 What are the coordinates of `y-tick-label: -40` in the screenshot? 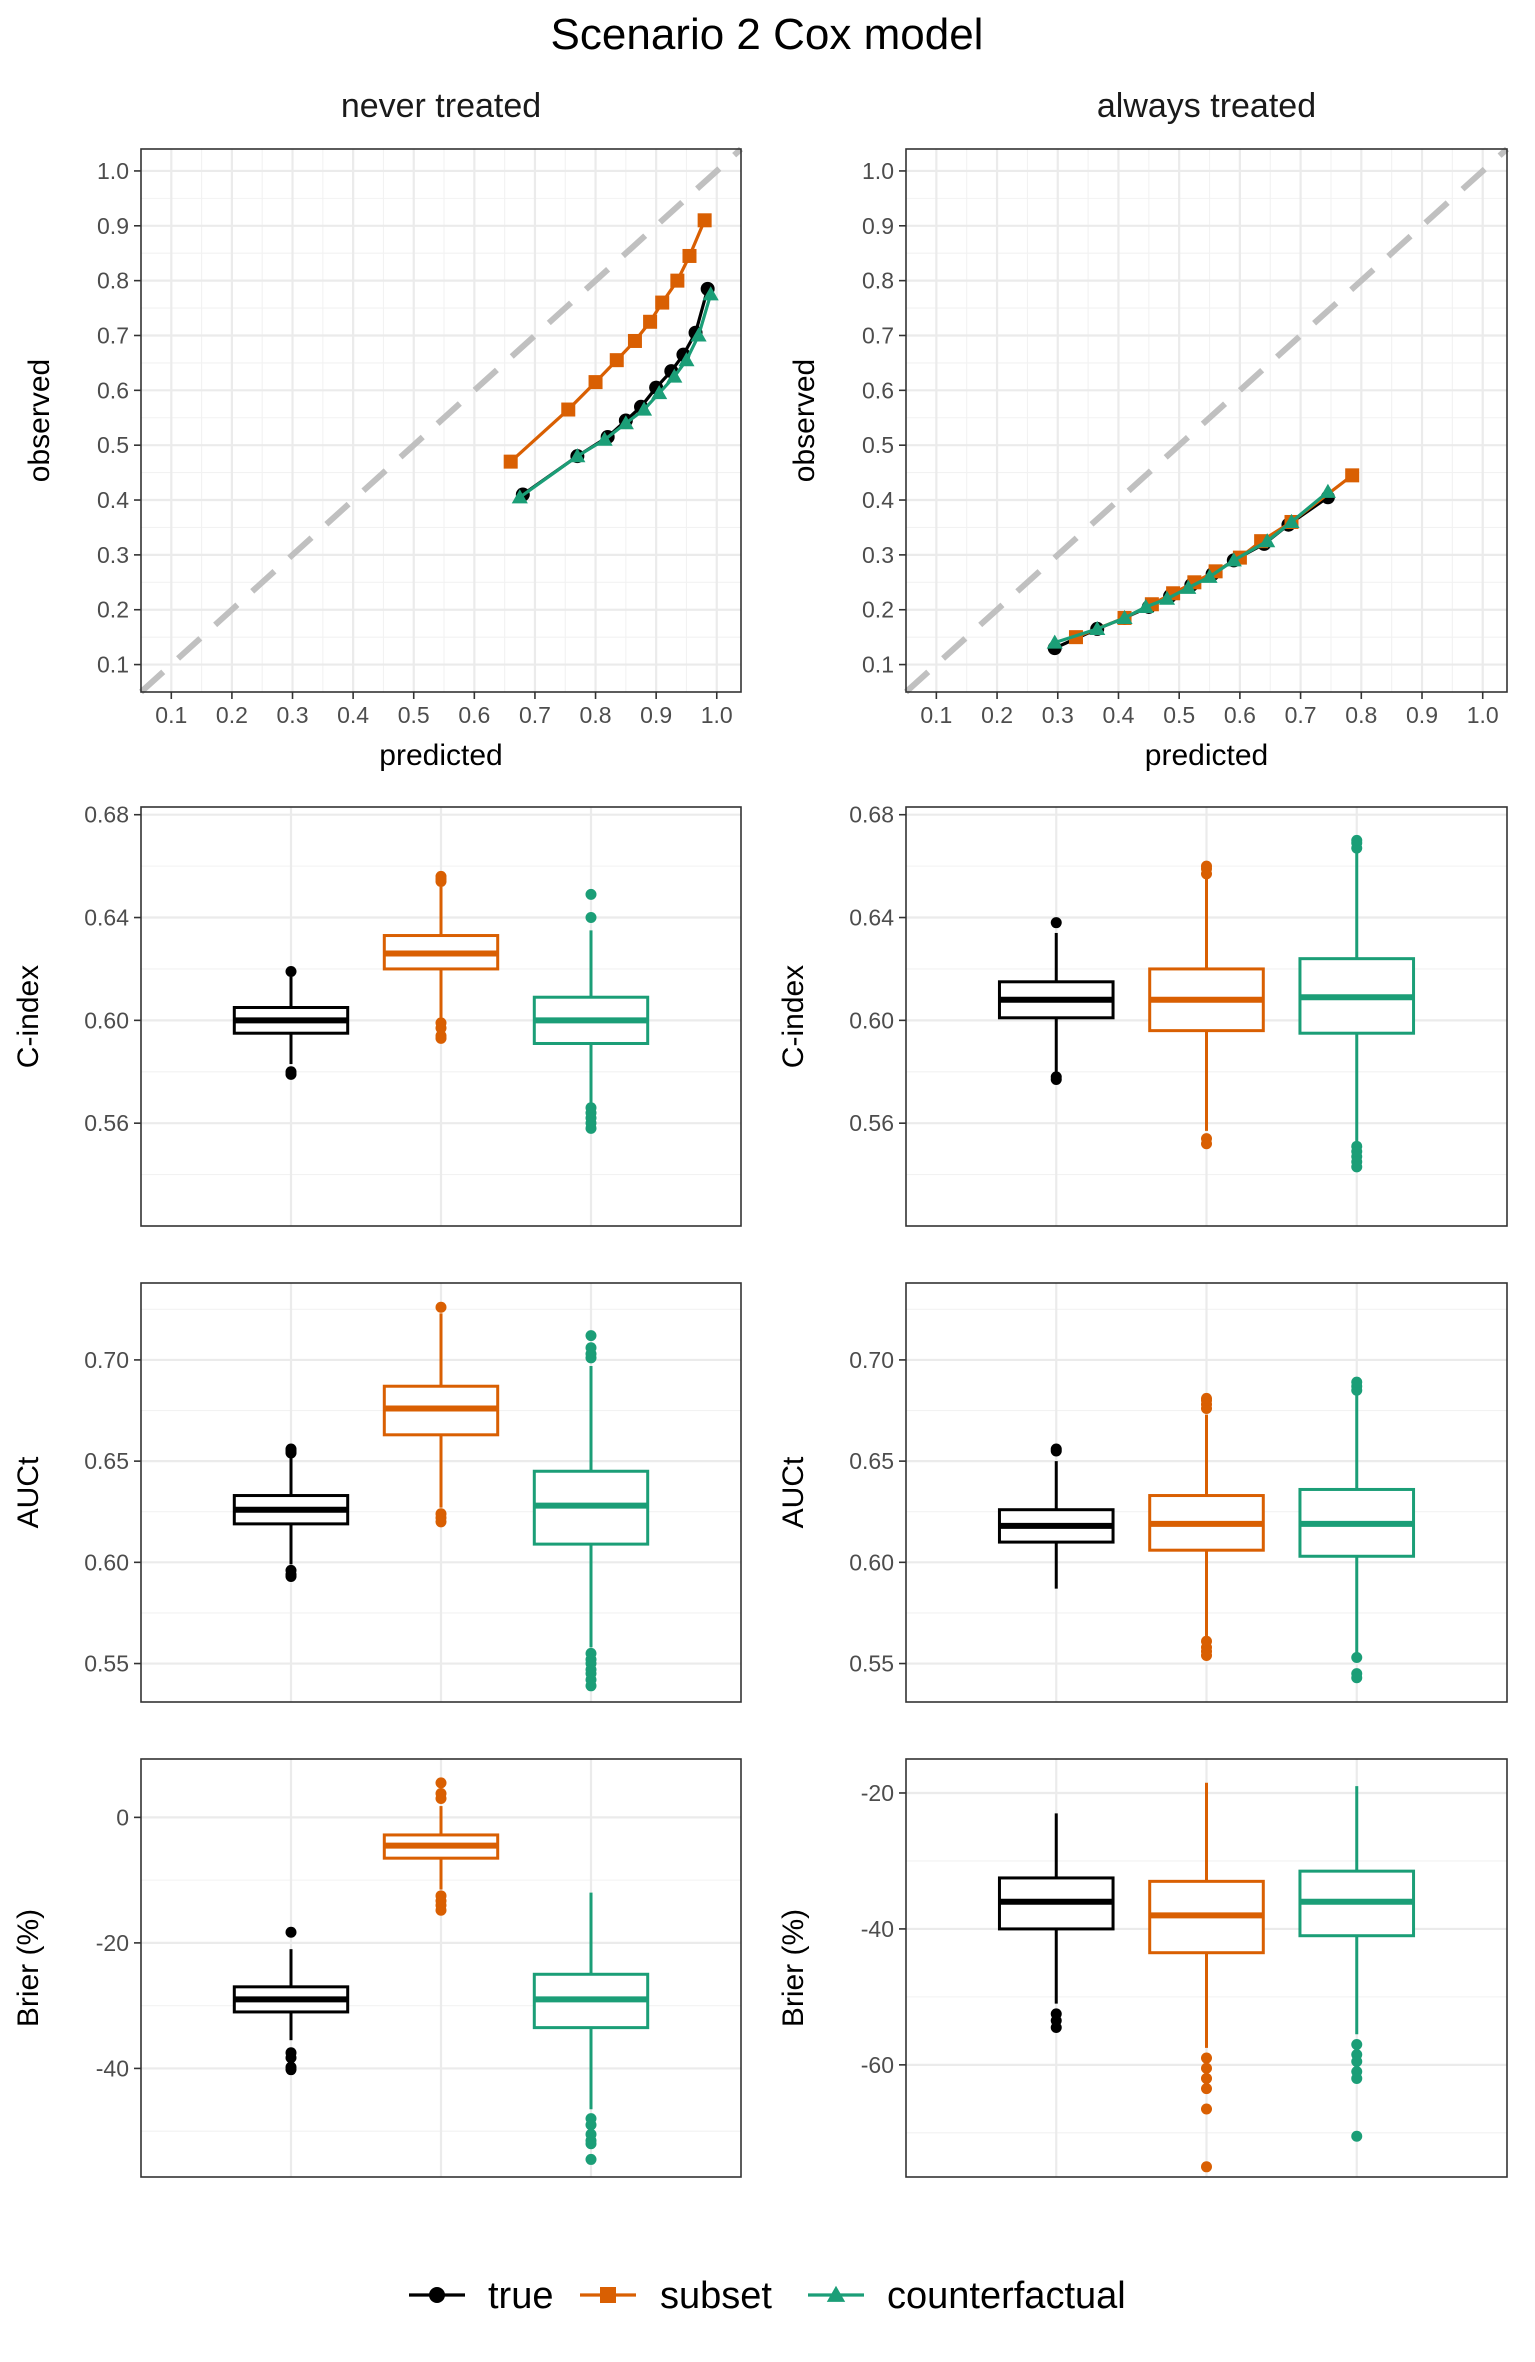 It's located at (877, 1929).